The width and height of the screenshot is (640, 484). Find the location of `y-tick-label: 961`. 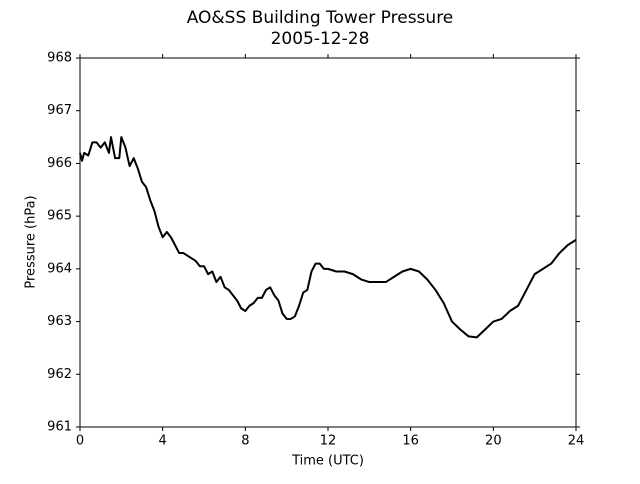

y-tick-label: 961 is located at coordinates (59, 427).